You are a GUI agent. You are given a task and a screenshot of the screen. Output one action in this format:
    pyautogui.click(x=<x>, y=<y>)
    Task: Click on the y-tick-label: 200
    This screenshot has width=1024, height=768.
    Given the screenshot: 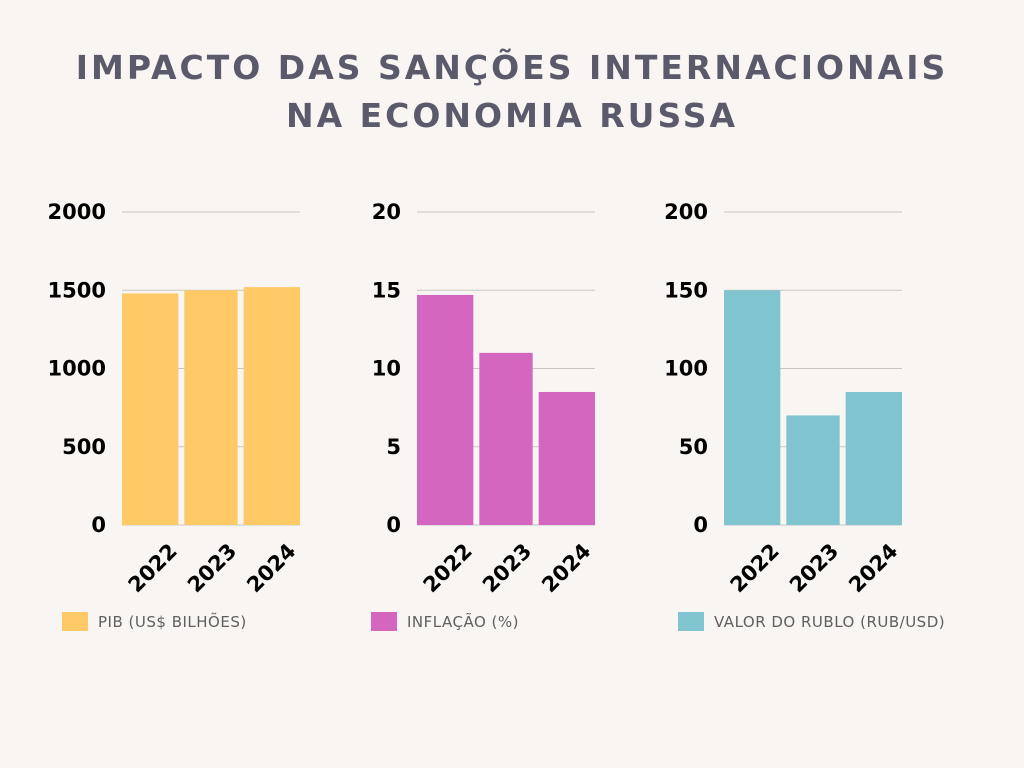 What is the action you would take?
    pyautogui.click(x=686, y=212)
    